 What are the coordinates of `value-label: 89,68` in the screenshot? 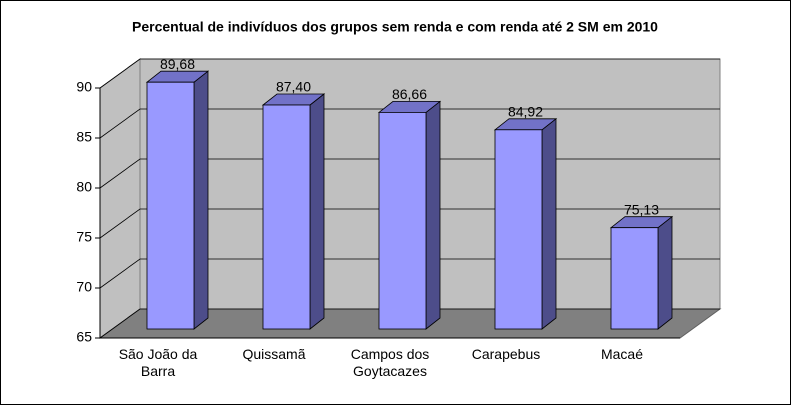 It's located at (177, 64).